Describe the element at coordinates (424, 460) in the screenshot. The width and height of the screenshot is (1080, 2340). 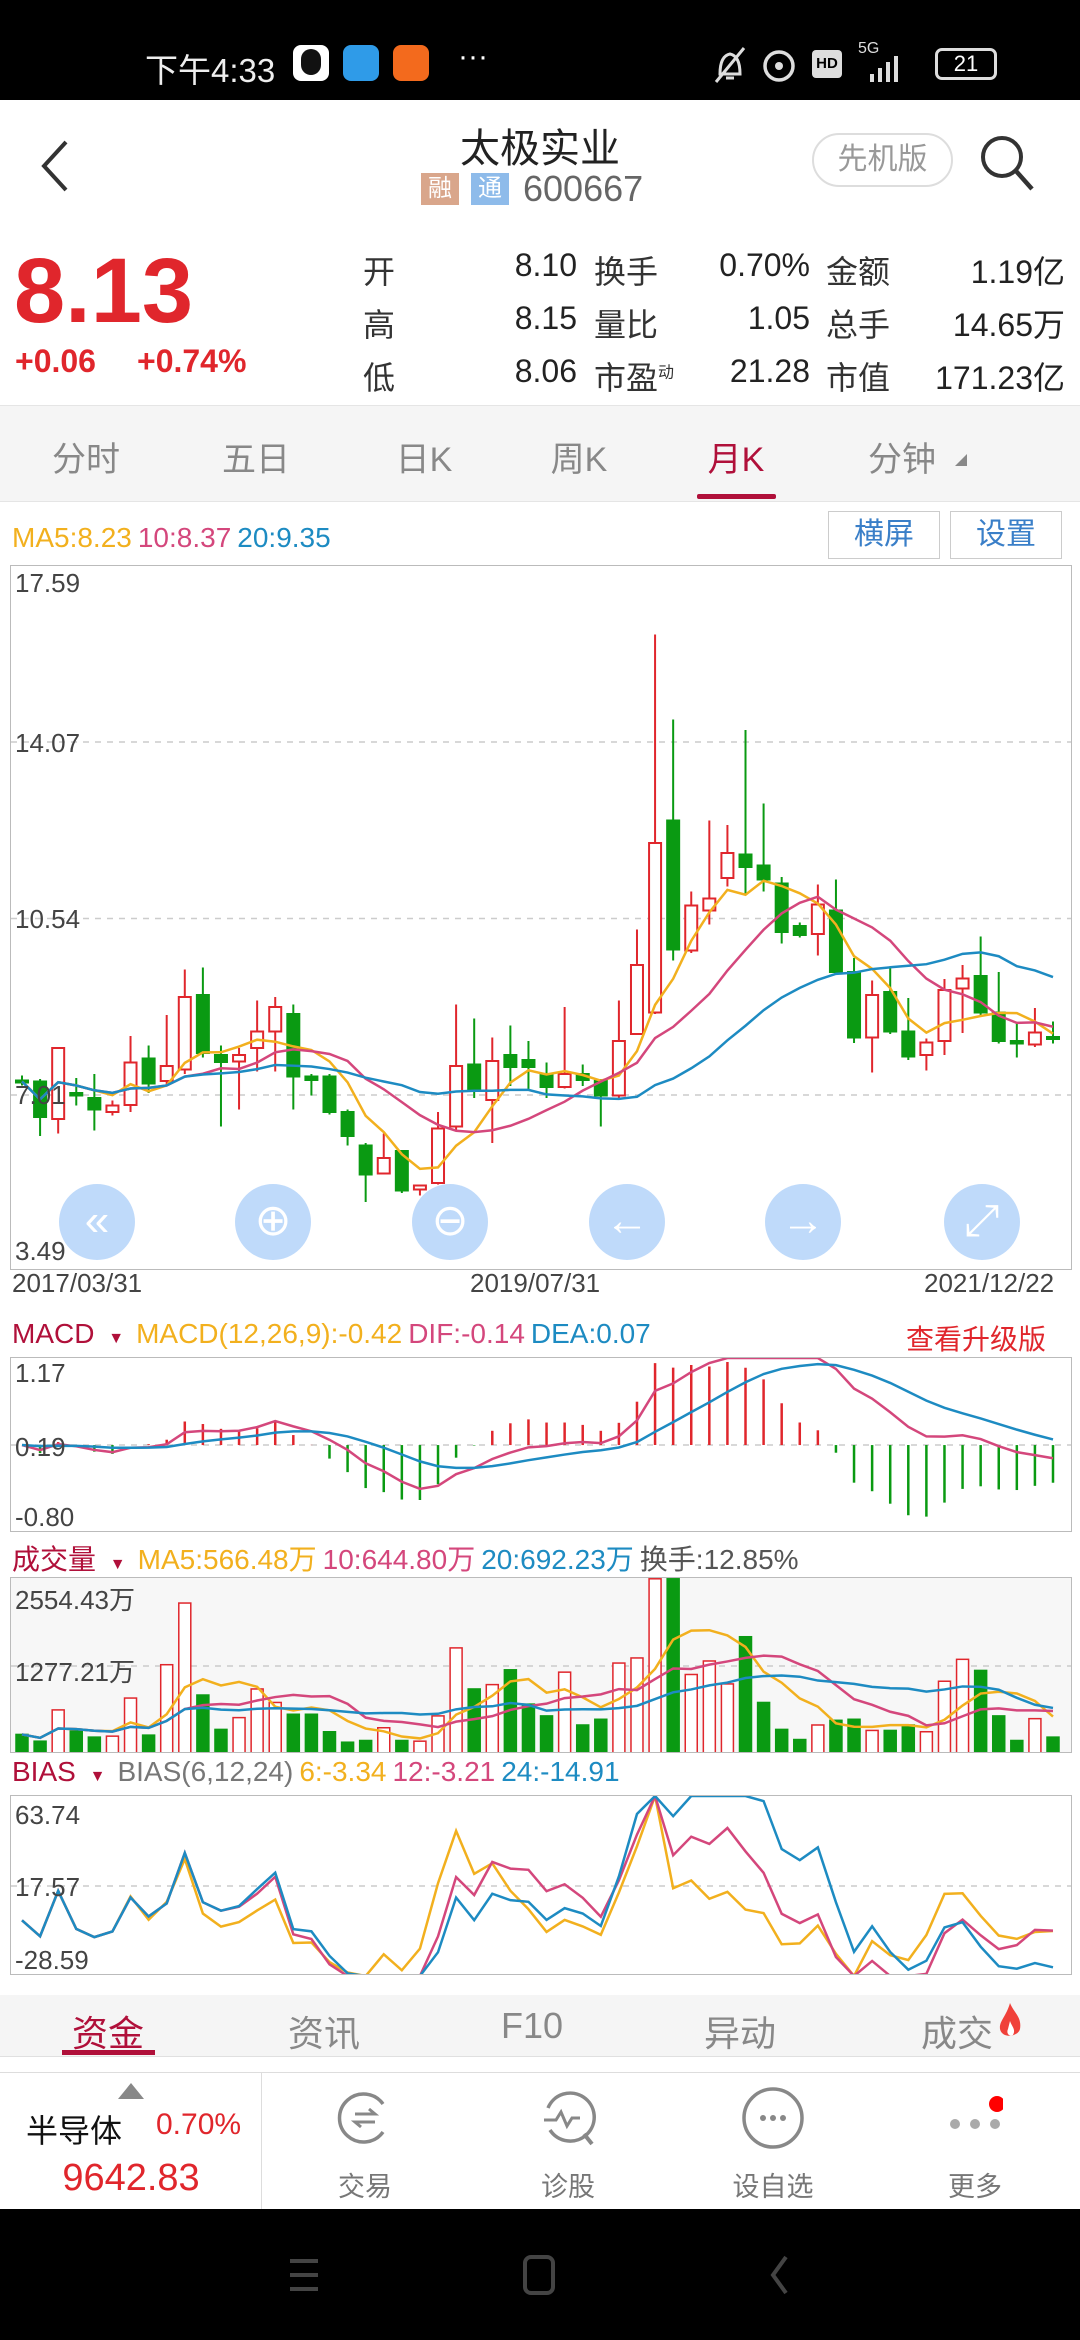
I see `tab-daily-k: 日K` at that location.